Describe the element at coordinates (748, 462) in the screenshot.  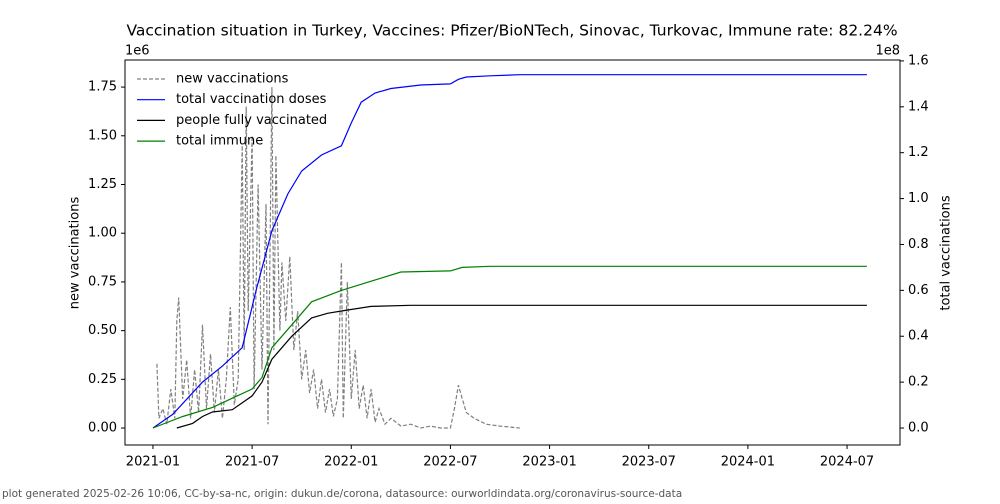
I see `x-tick-label: 2024-01` at that location.